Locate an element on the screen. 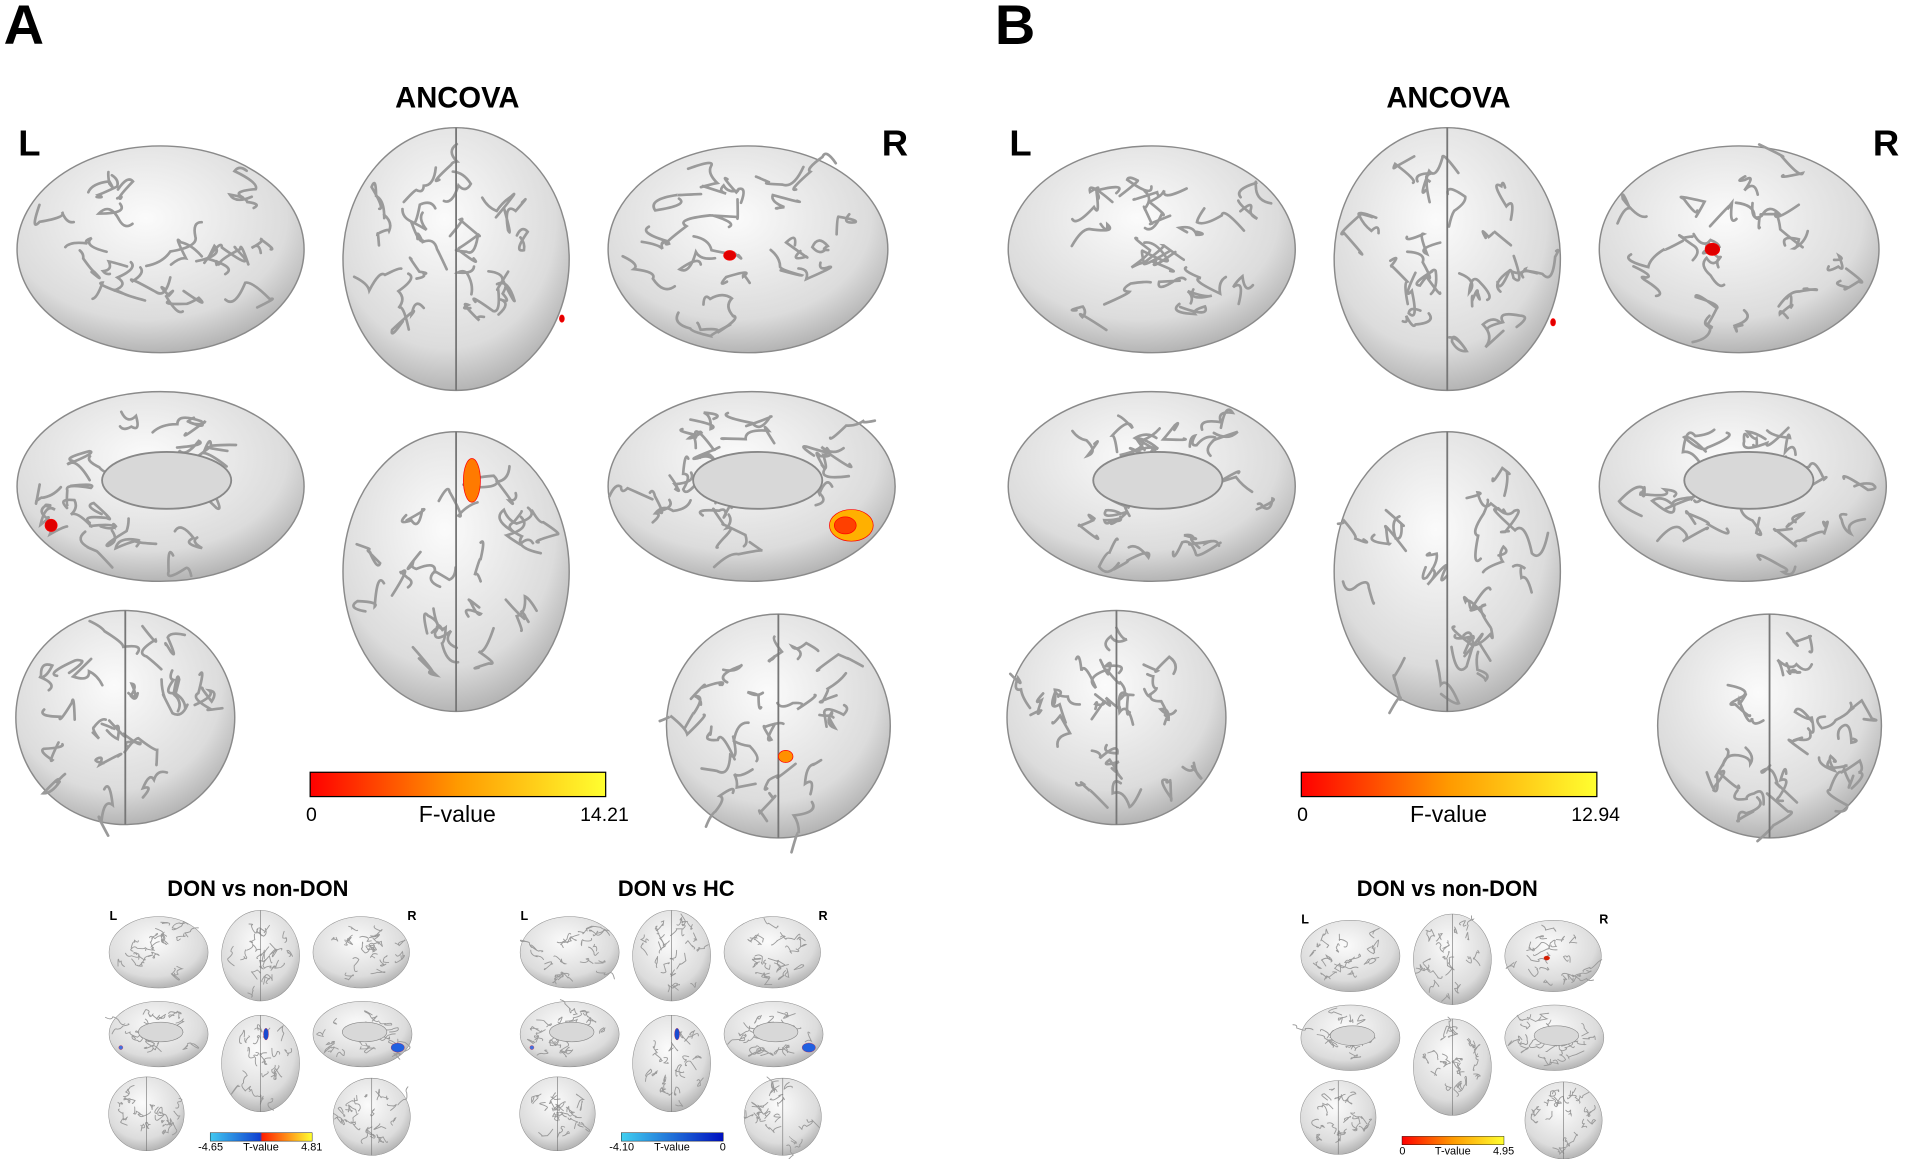  activation-cluster is located at coordinates (266, 1034).